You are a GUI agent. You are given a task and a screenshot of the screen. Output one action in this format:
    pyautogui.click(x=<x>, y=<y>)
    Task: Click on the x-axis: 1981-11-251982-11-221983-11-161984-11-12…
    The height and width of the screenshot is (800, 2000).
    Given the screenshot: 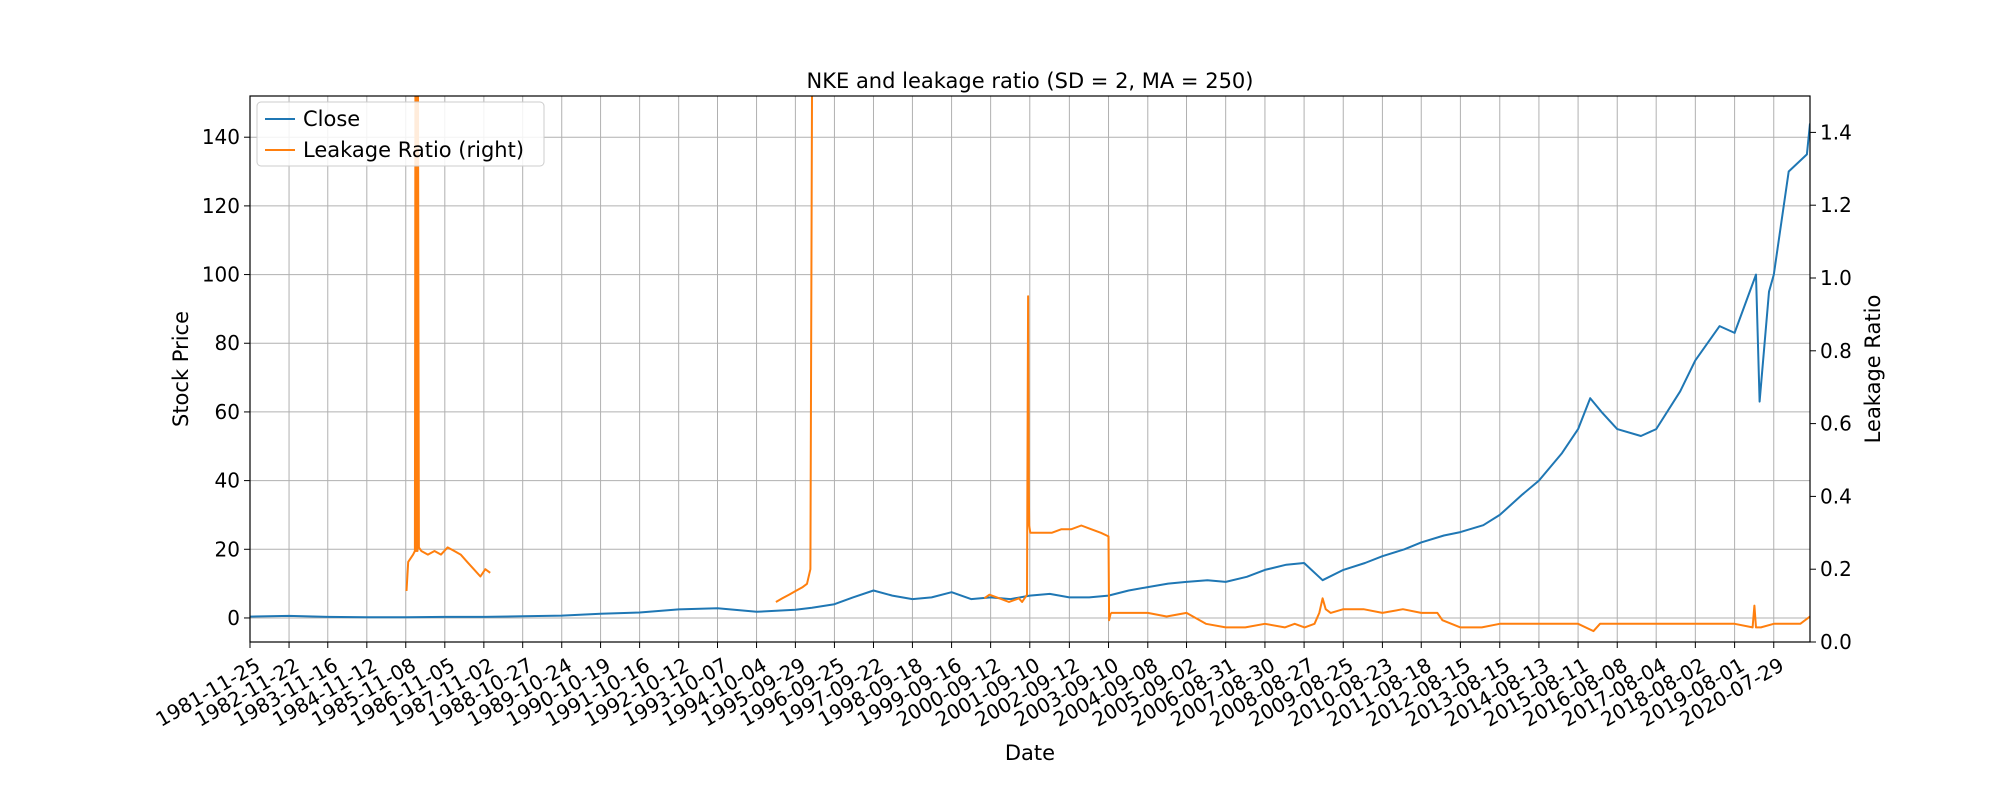 What is the action you would take?
    pyautogui.click(x=969, y=687)
    